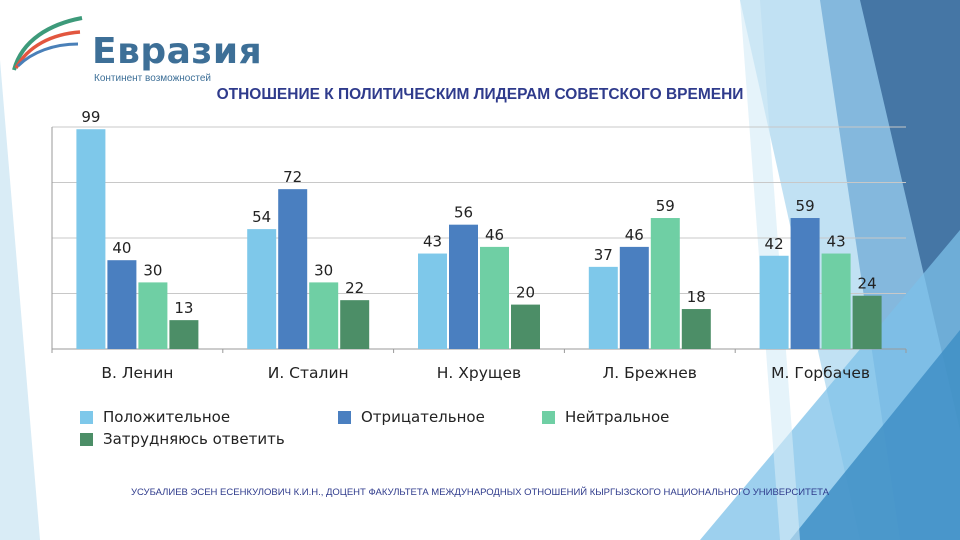 The width and height of the screenshot is (960, 540). Describe the element at coordinates (423, 417) in the screenshot. I see `legend-label-negative: Отрицательное` at that location.